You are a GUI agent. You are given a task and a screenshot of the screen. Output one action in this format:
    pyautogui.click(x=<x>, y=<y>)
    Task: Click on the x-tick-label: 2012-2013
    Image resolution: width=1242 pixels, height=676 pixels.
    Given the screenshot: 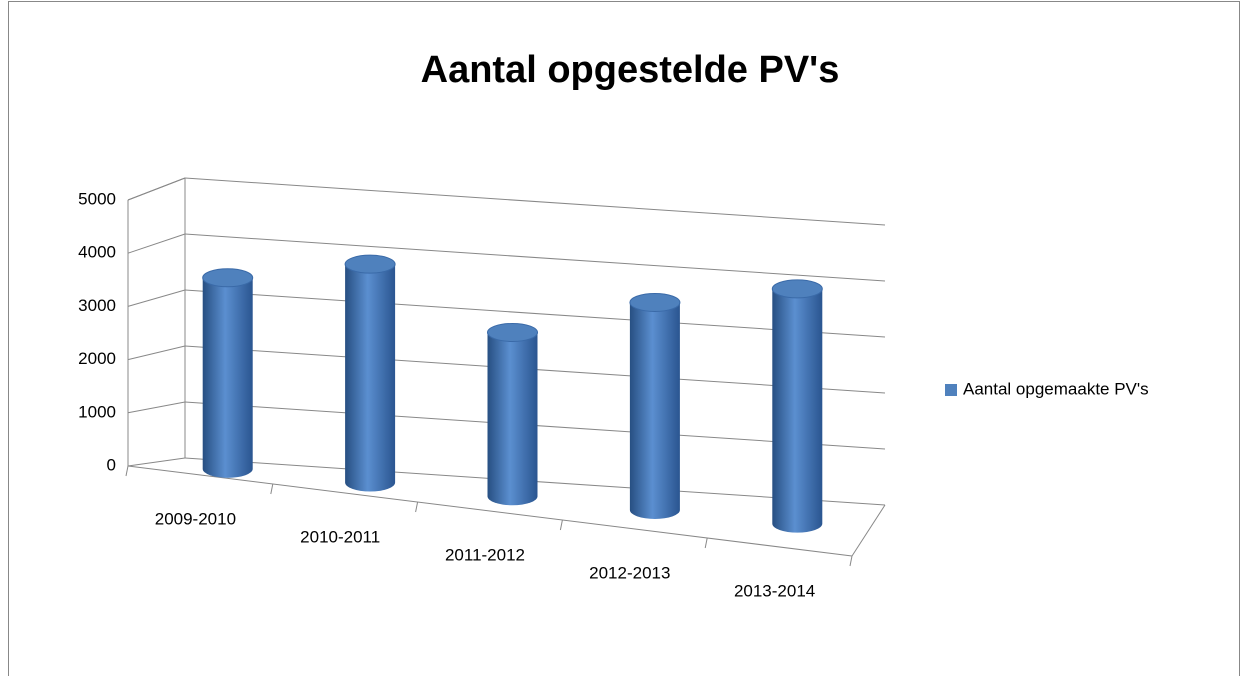 What is the action you would take?
    pyautogui.click(x=629, y=572)
    